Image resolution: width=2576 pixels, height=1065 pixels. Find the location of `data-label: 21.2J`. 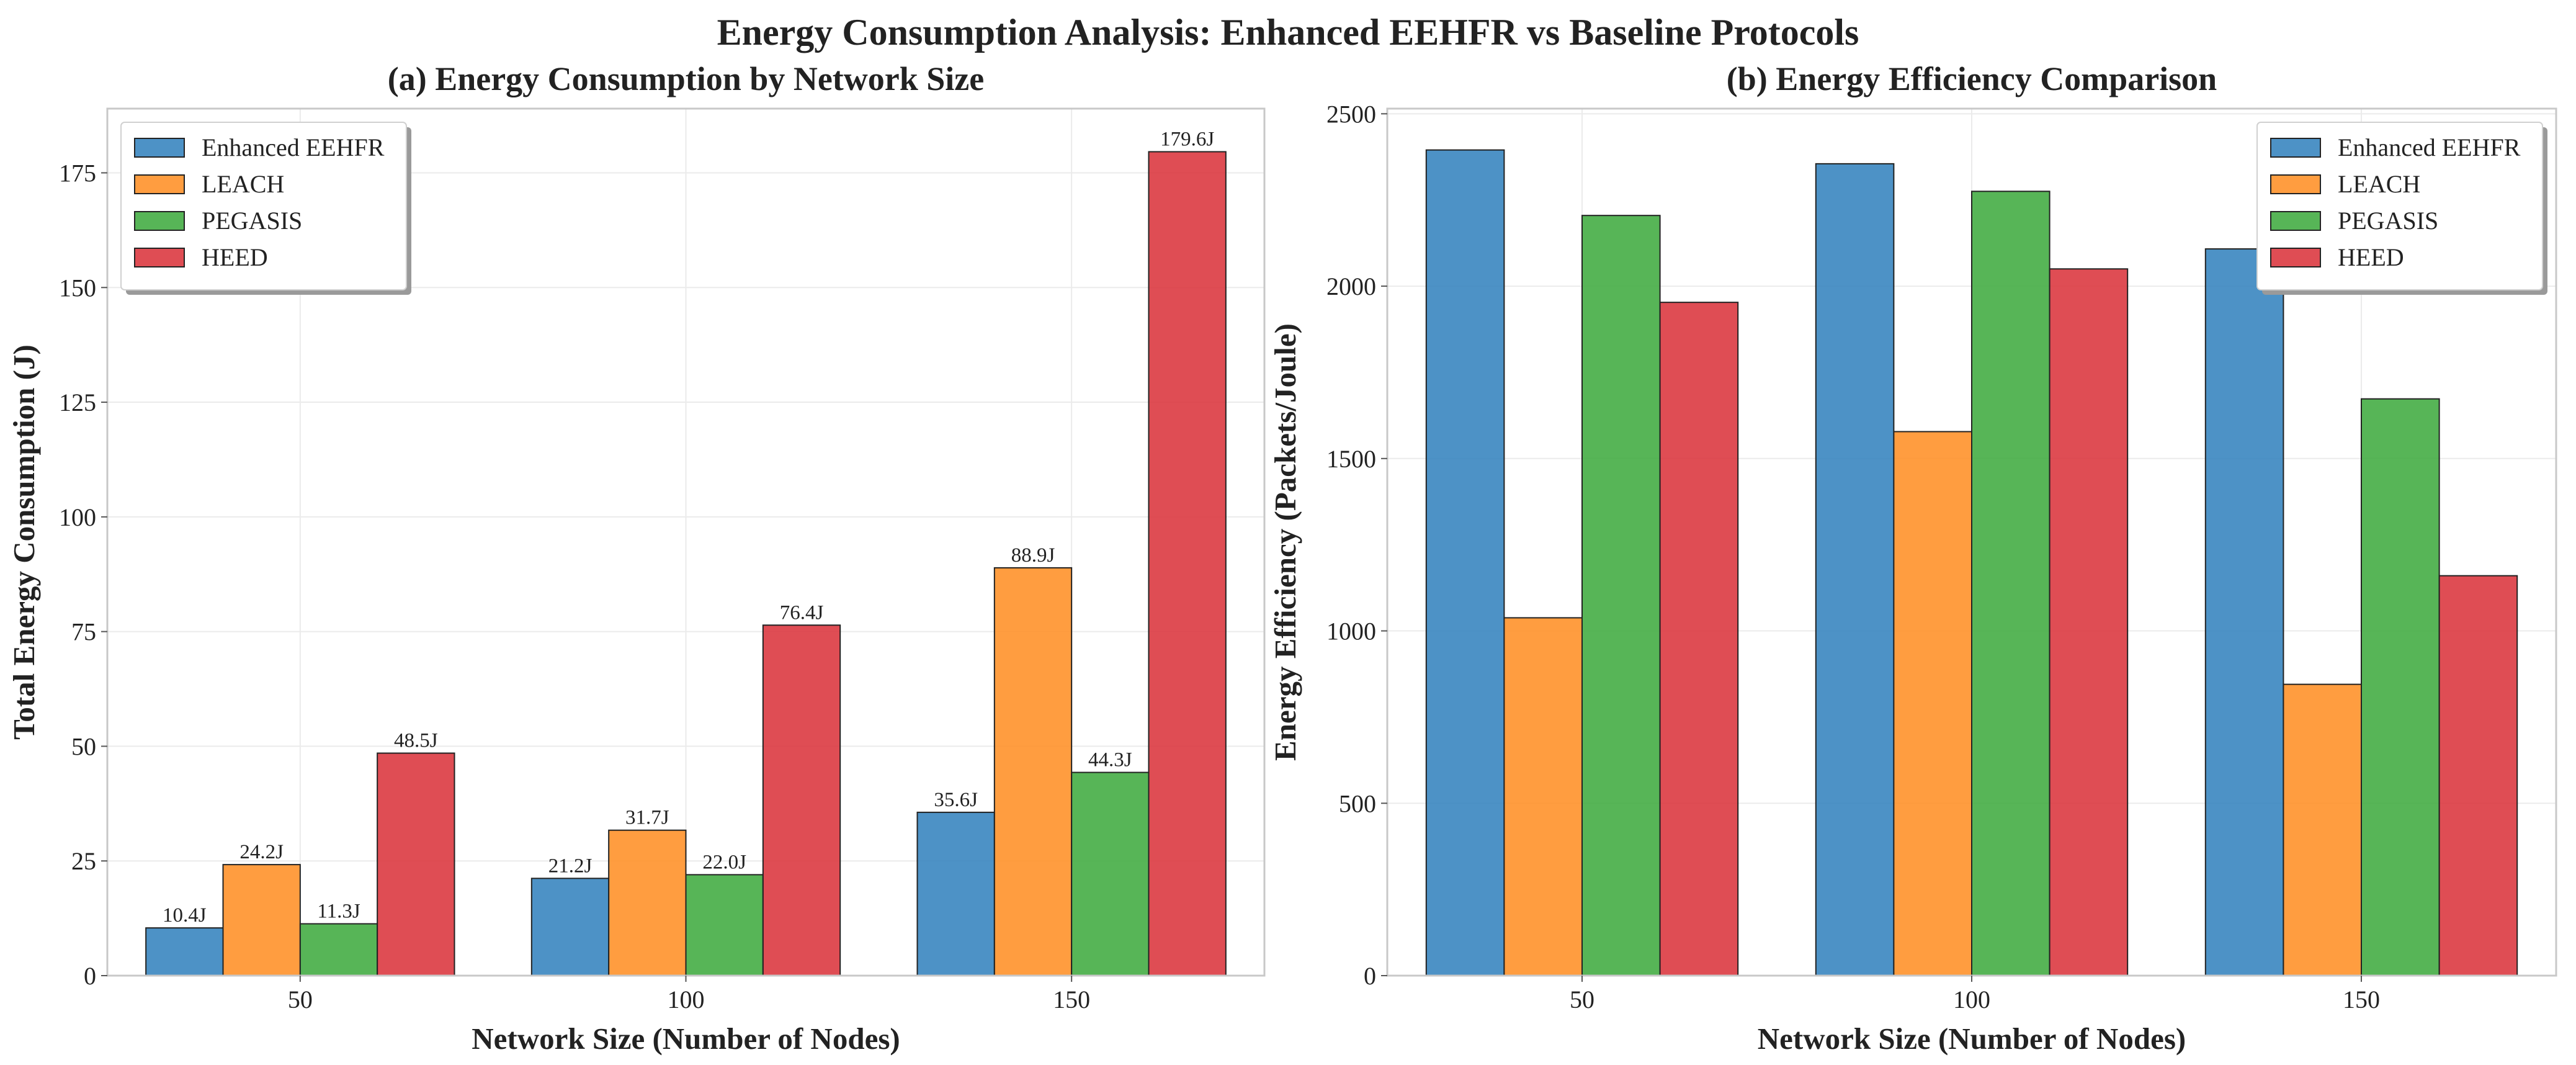

data-label: 21.2J is located at coordinates (570, 866).